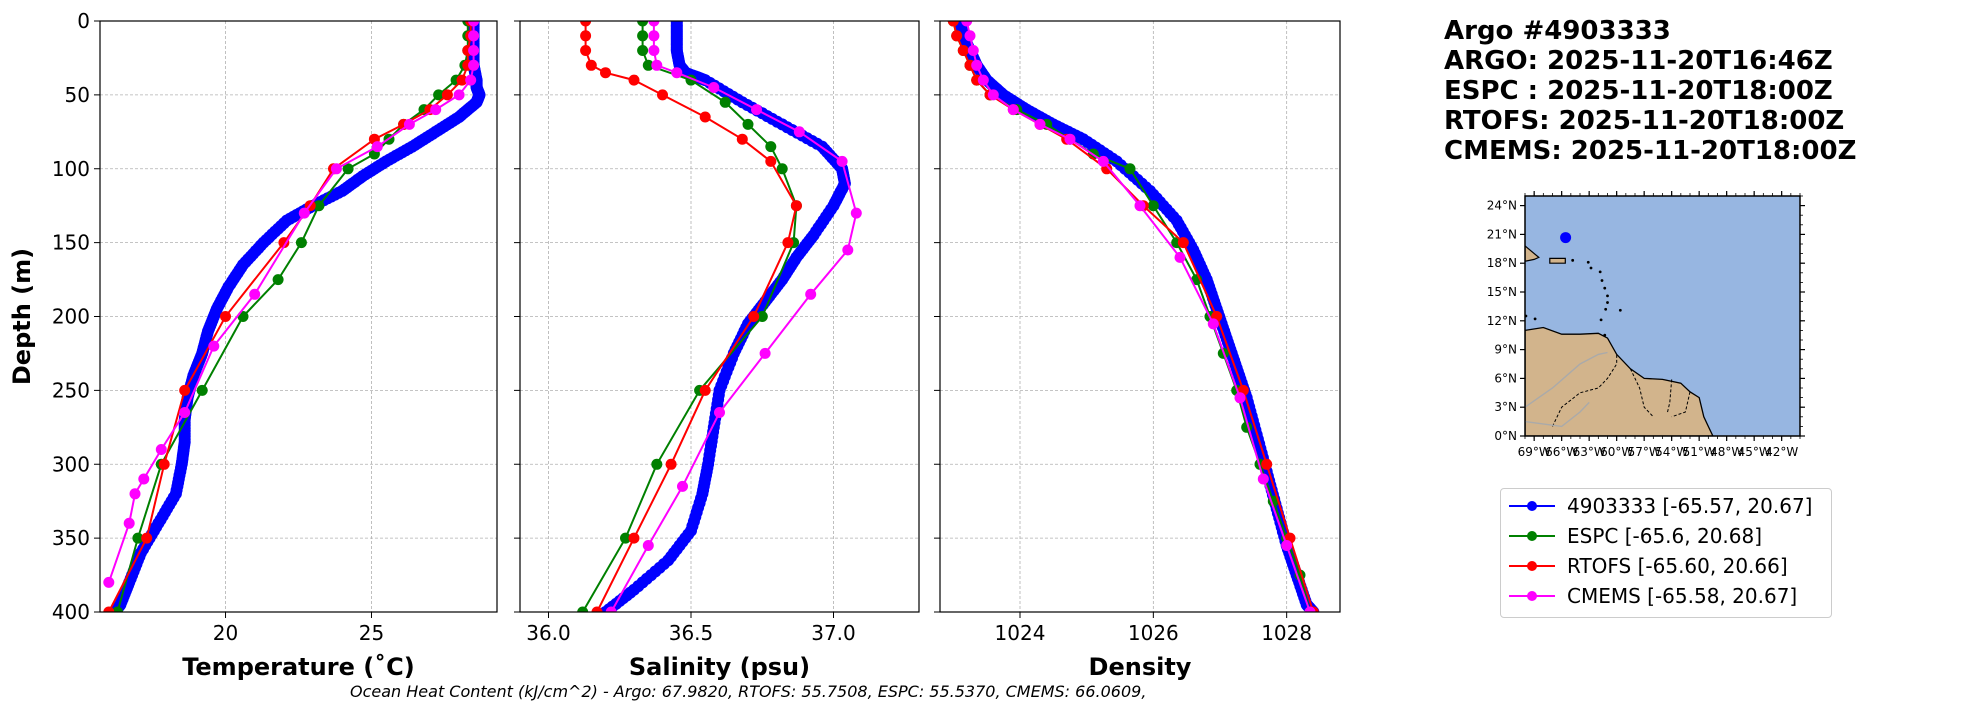  What do you see at coordinates (1638, 61) in the screenshot?
I see `argo-time: ARGO: 2025-11-20T16:46Z` at bounding box center [1638, 61].